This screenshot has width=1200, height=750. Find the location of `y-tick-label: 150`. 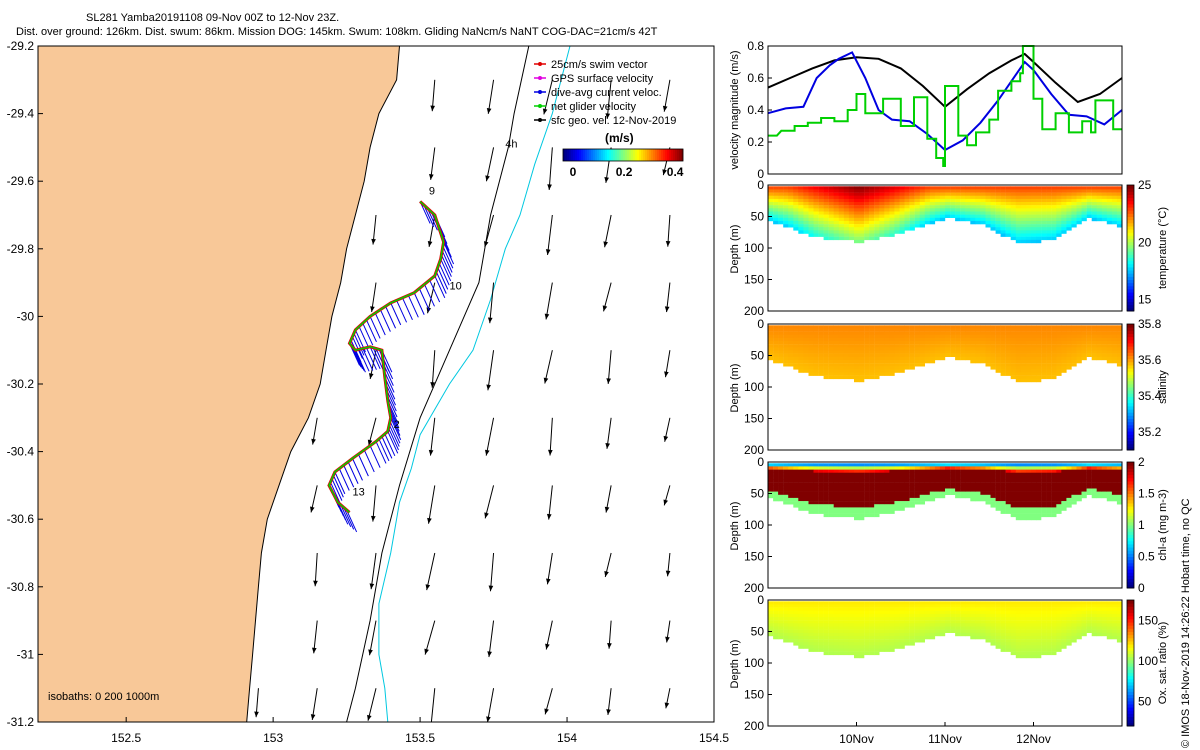

y-tick-label: 150 is located at coordinates (754, 280).